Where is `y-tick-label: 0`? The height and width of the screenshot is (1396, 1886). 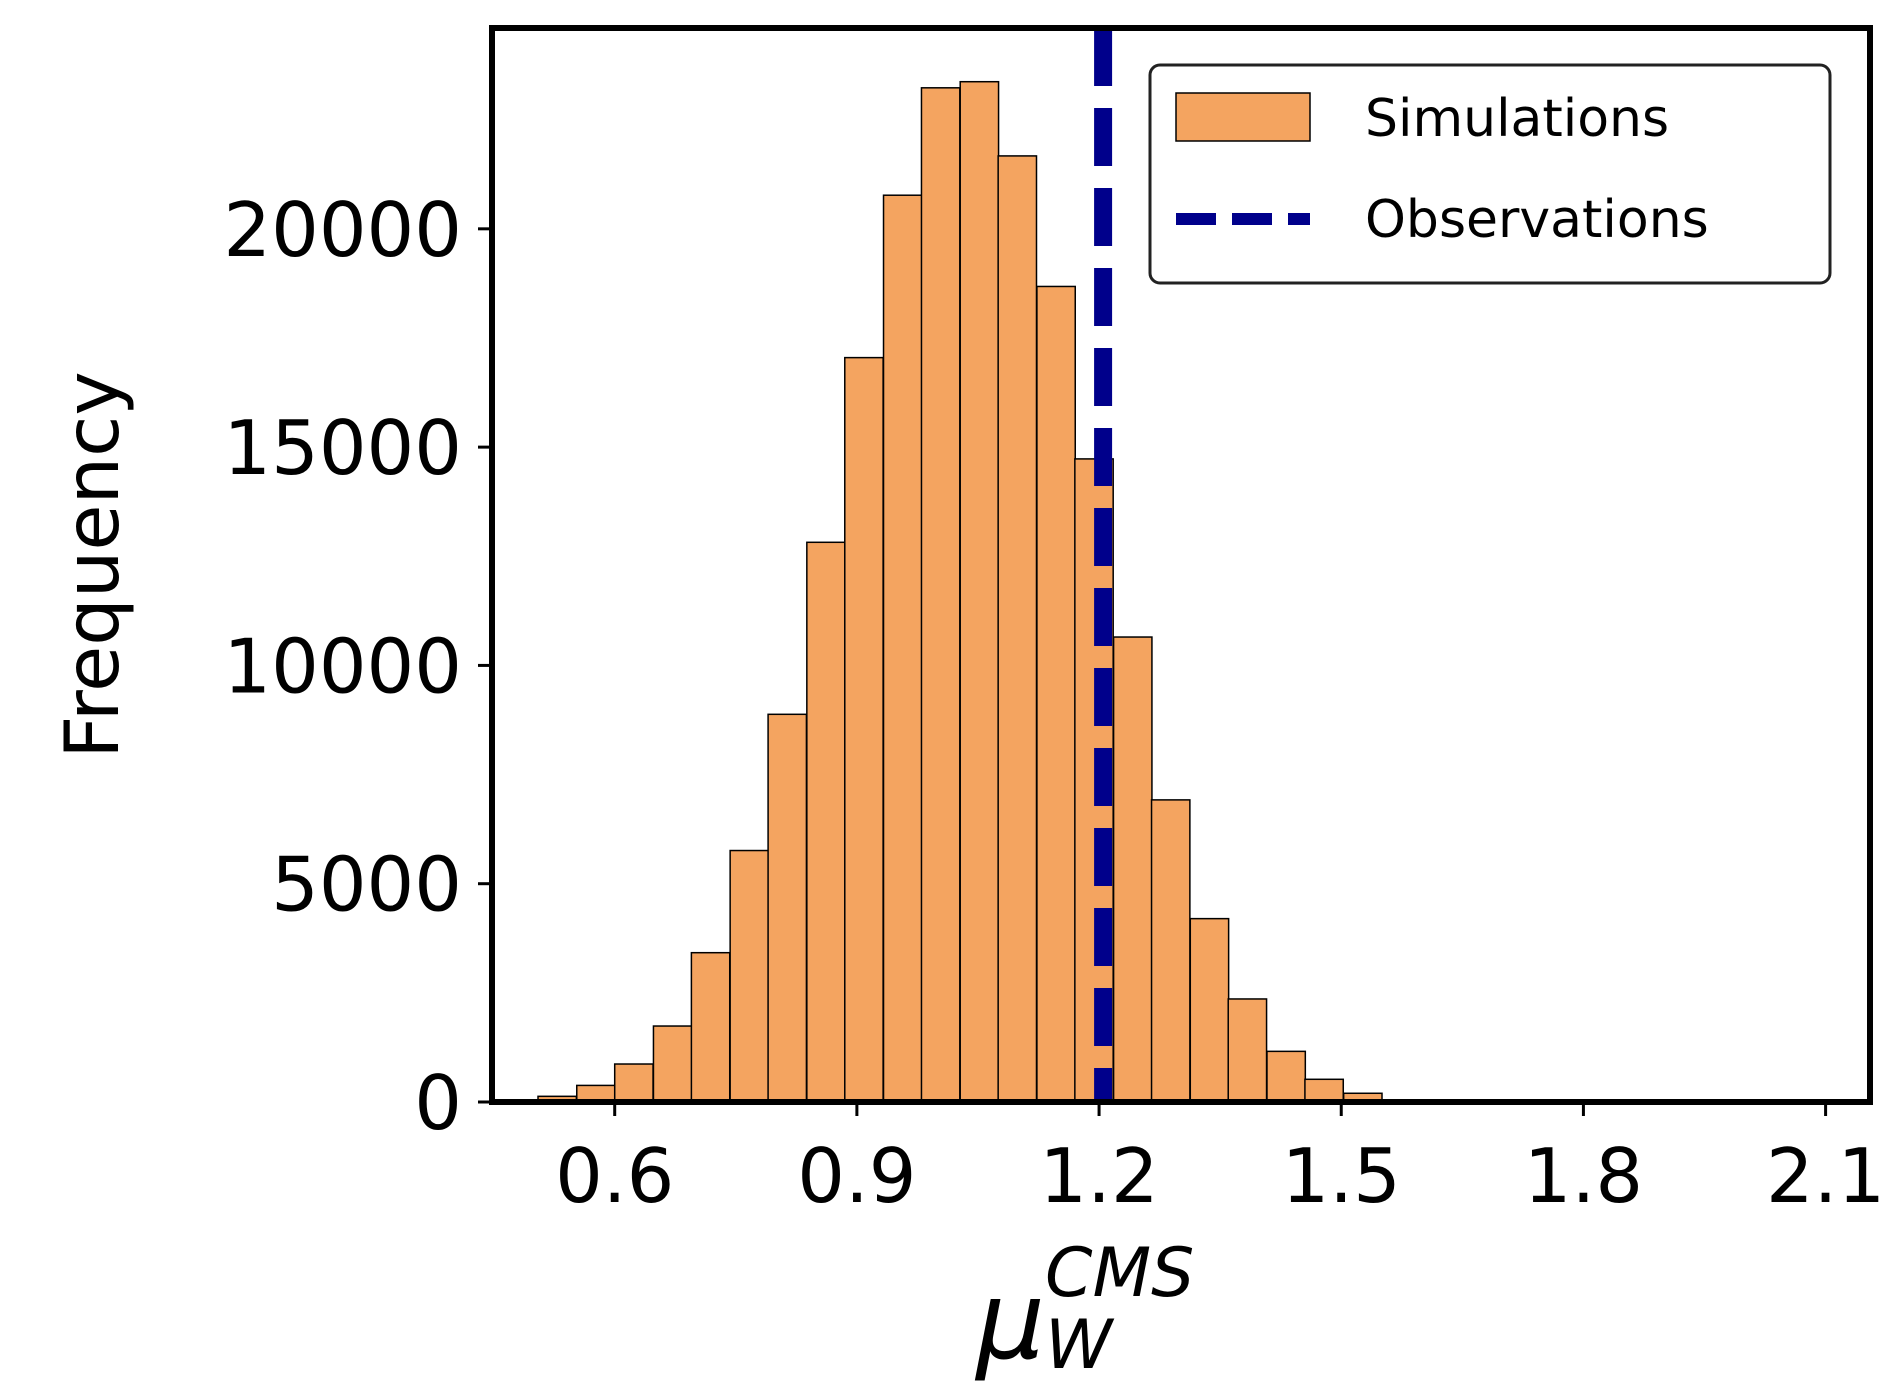
y-tick-label: 0 is located at coordinates (438, 1103).